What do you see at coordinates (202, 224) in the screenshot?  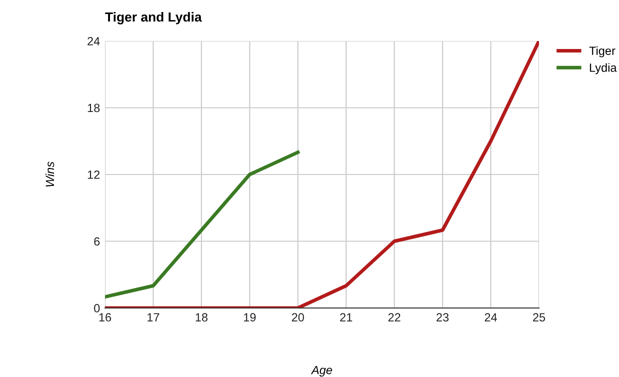 I see `line-series` at bounding box center [202, 224].